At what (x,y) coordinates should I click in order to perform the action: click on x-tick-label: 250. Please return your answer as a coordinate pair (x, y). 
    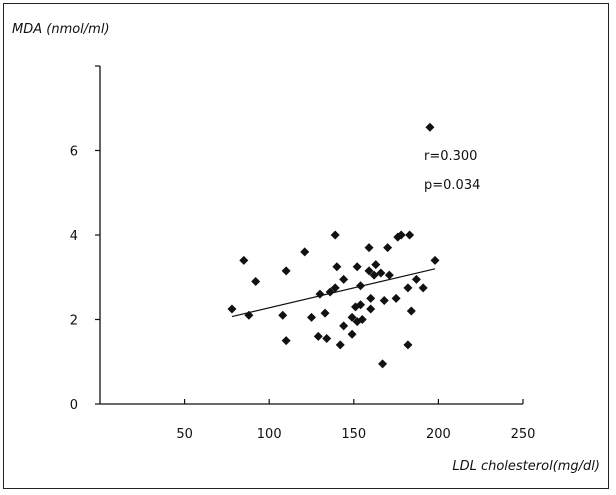
    Looking at the image, I should click on (523, 434).